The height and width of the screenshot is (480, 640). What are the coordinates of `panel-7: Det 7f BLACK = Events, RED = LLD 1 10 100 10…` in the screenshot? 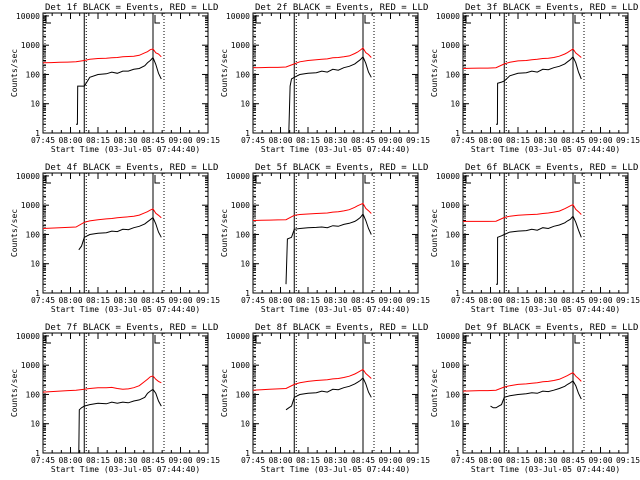 It's located at (115, 398).